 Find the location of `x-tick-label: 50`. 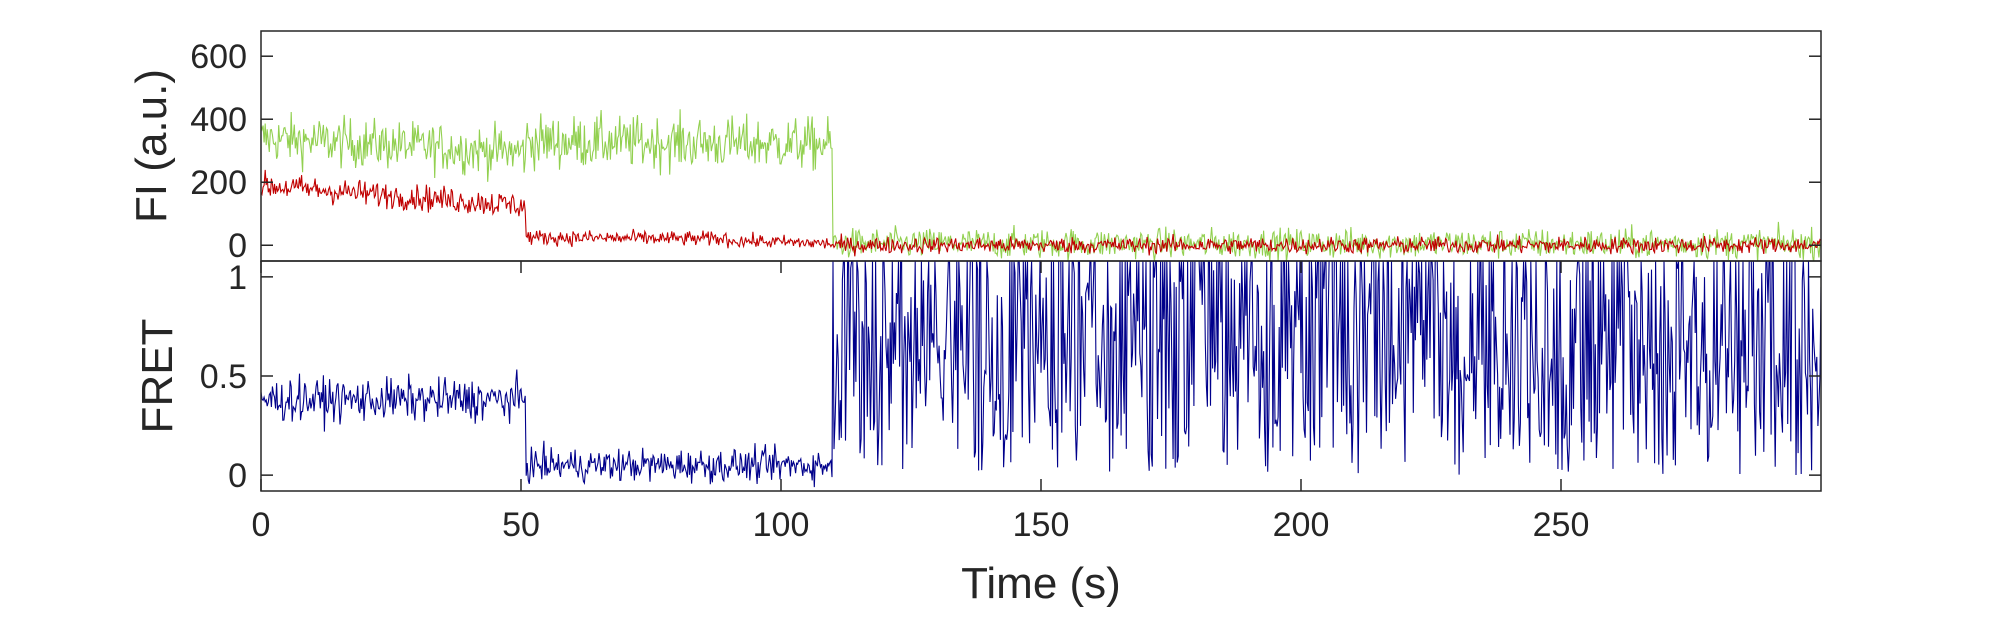

x-tick-label: 50 is located at coordinates (521, 525).